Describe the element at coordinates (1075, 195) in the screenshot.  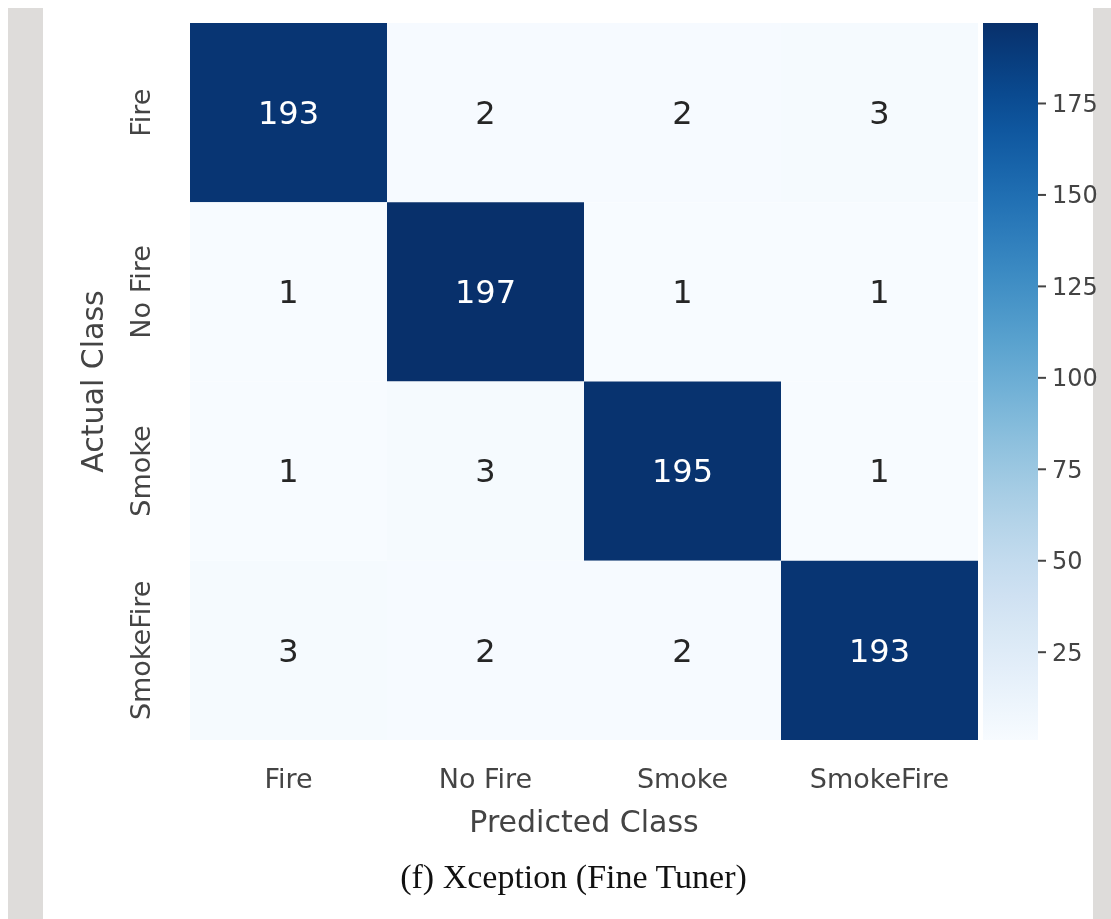
I see `color-bar-label: 150` at that location.